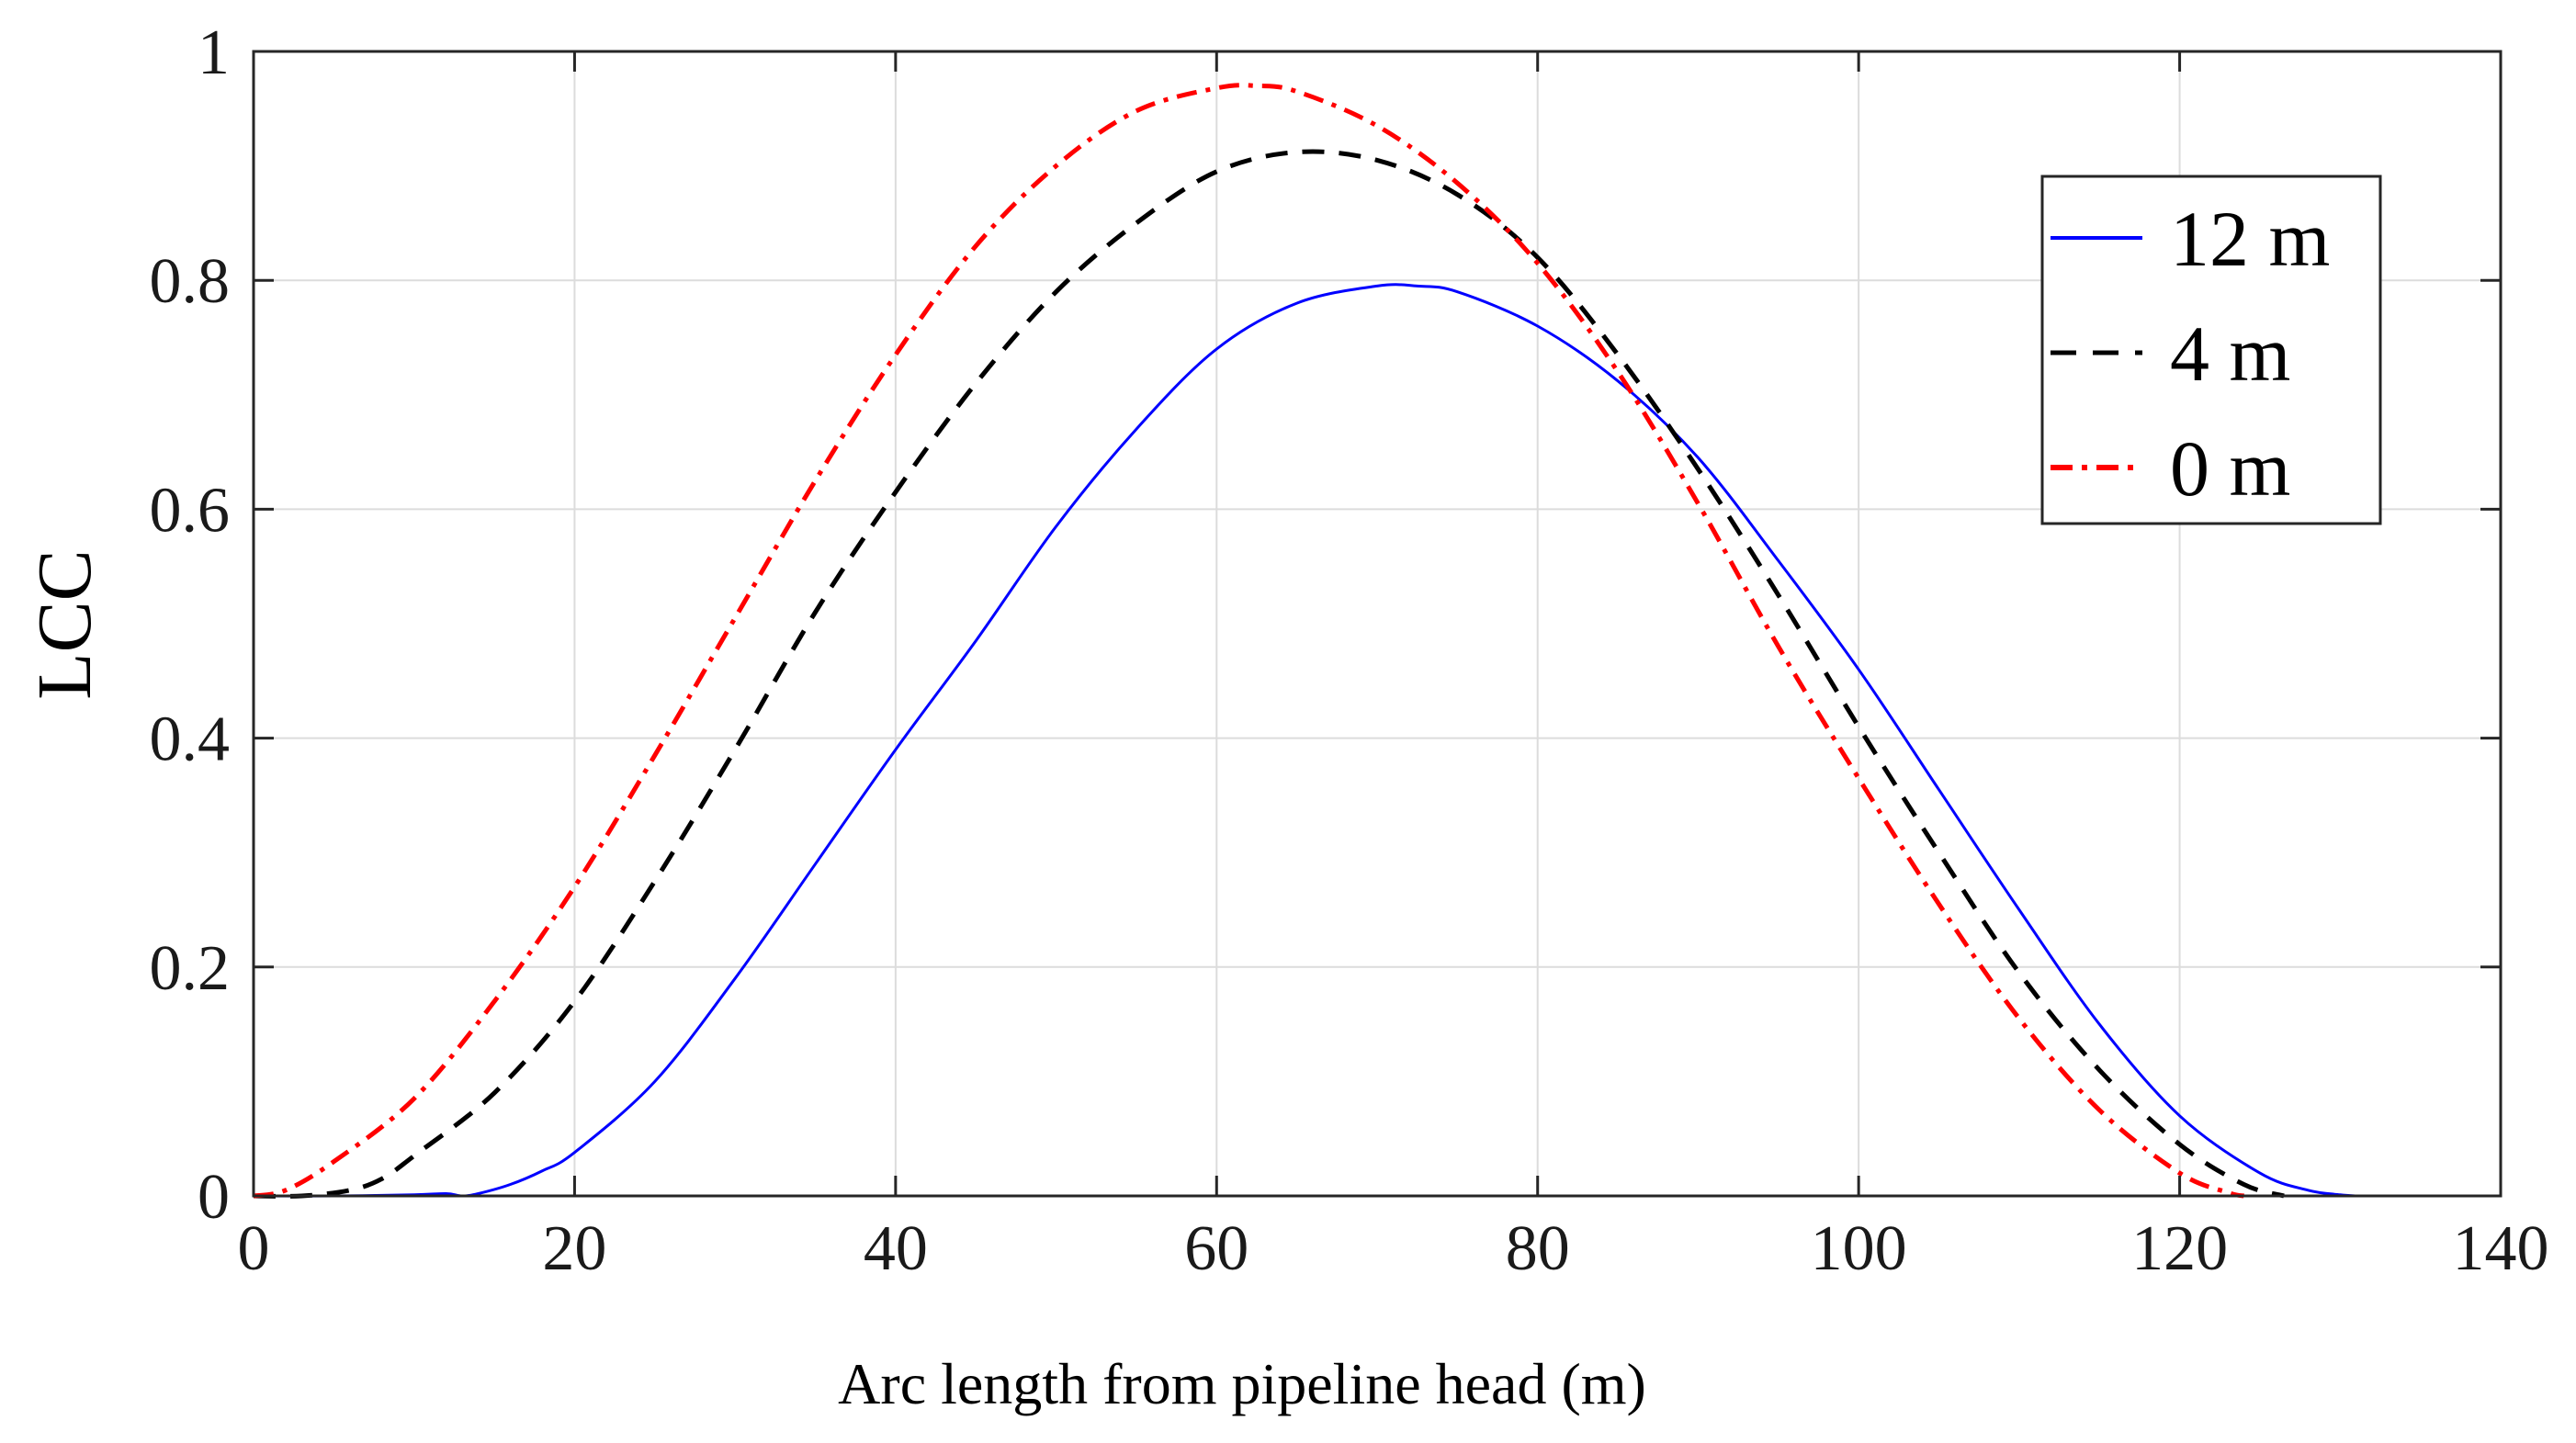 The image size is (2576, 1443). What do you see at coordinates (190, 281) in the screenshot?
I see `y-tick-label: 0.8` at bounding box center [190, 281].